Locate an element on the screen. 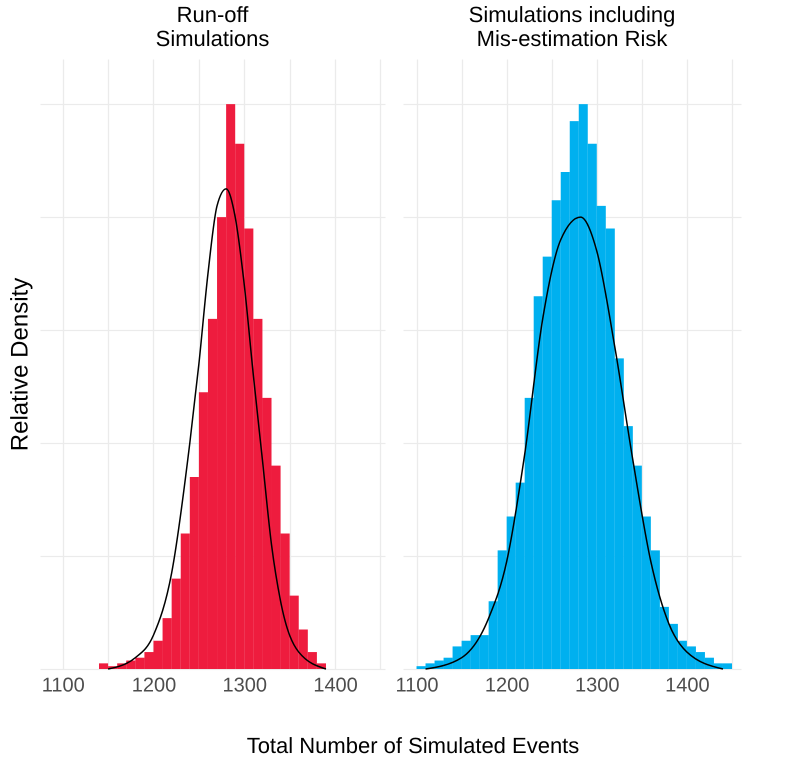  chart-title: Simulations including Mis-estimation Risk is located at coordinates (572, 26).